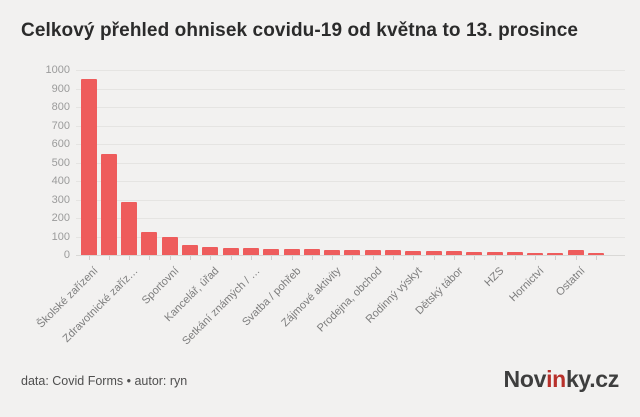 The height and width of the screenshot is (417, 640). I want to click on y-axis-label: 900, so click(60, 88).